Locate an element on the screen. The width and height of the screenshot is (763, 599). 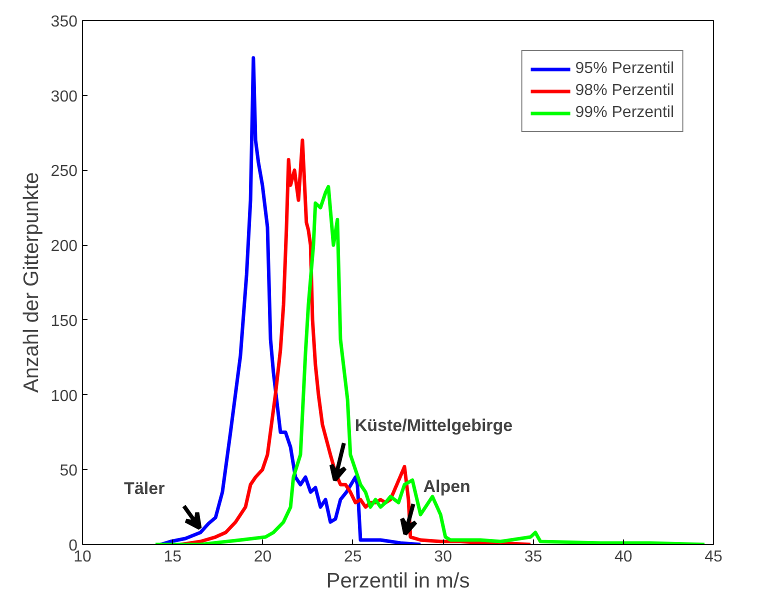
y-tick-label: 350 is located at coordinates (64, 22).